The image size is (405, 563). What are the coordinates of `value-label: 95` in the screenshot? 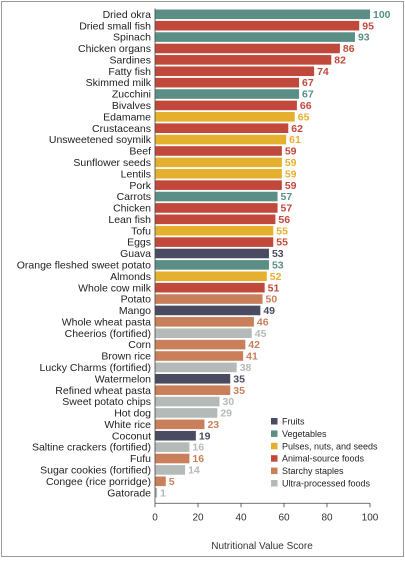 It's located at (368, 26).